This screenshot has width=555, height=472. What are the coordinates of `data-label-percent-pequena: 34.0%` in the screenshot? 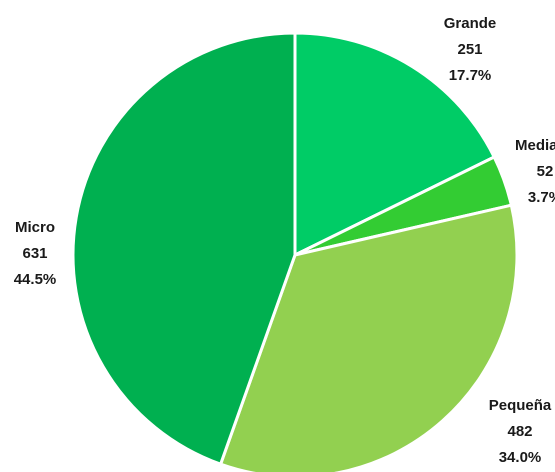 It's located at (520, 457).